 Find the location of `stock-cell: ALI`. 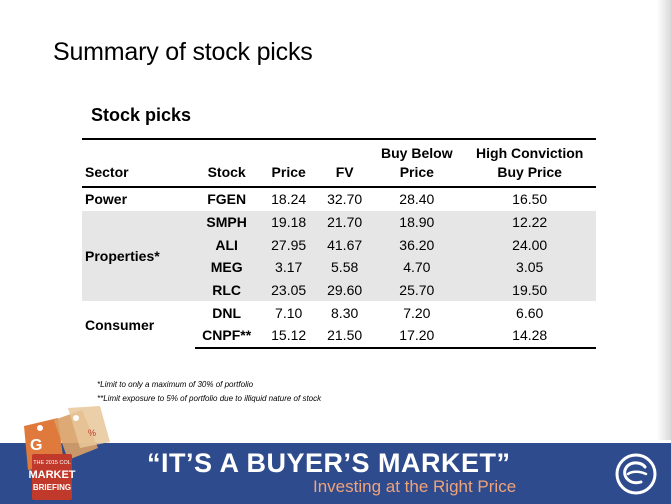

stock-cell: ALI is located at coordinates (226, 245).